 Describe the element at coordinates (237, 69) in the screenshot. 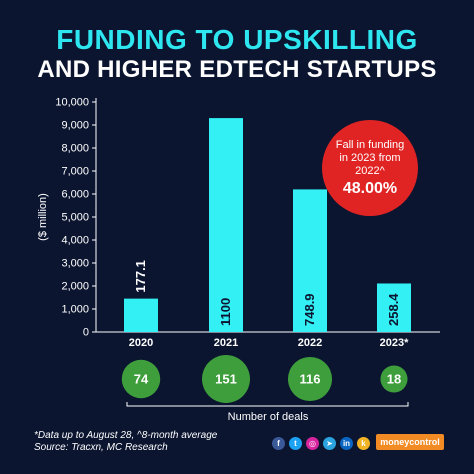

I see `chart-subtitle: AND HIGHER EDTECH STARTUPS` at that location.